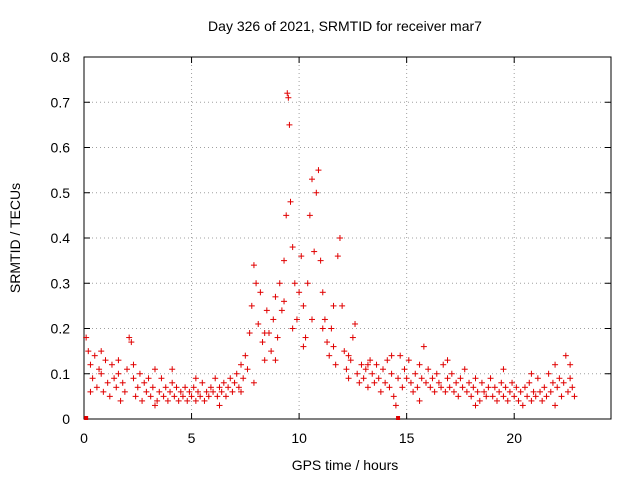  I want to click on y-tick-label: 0.4, so click(61, 238).